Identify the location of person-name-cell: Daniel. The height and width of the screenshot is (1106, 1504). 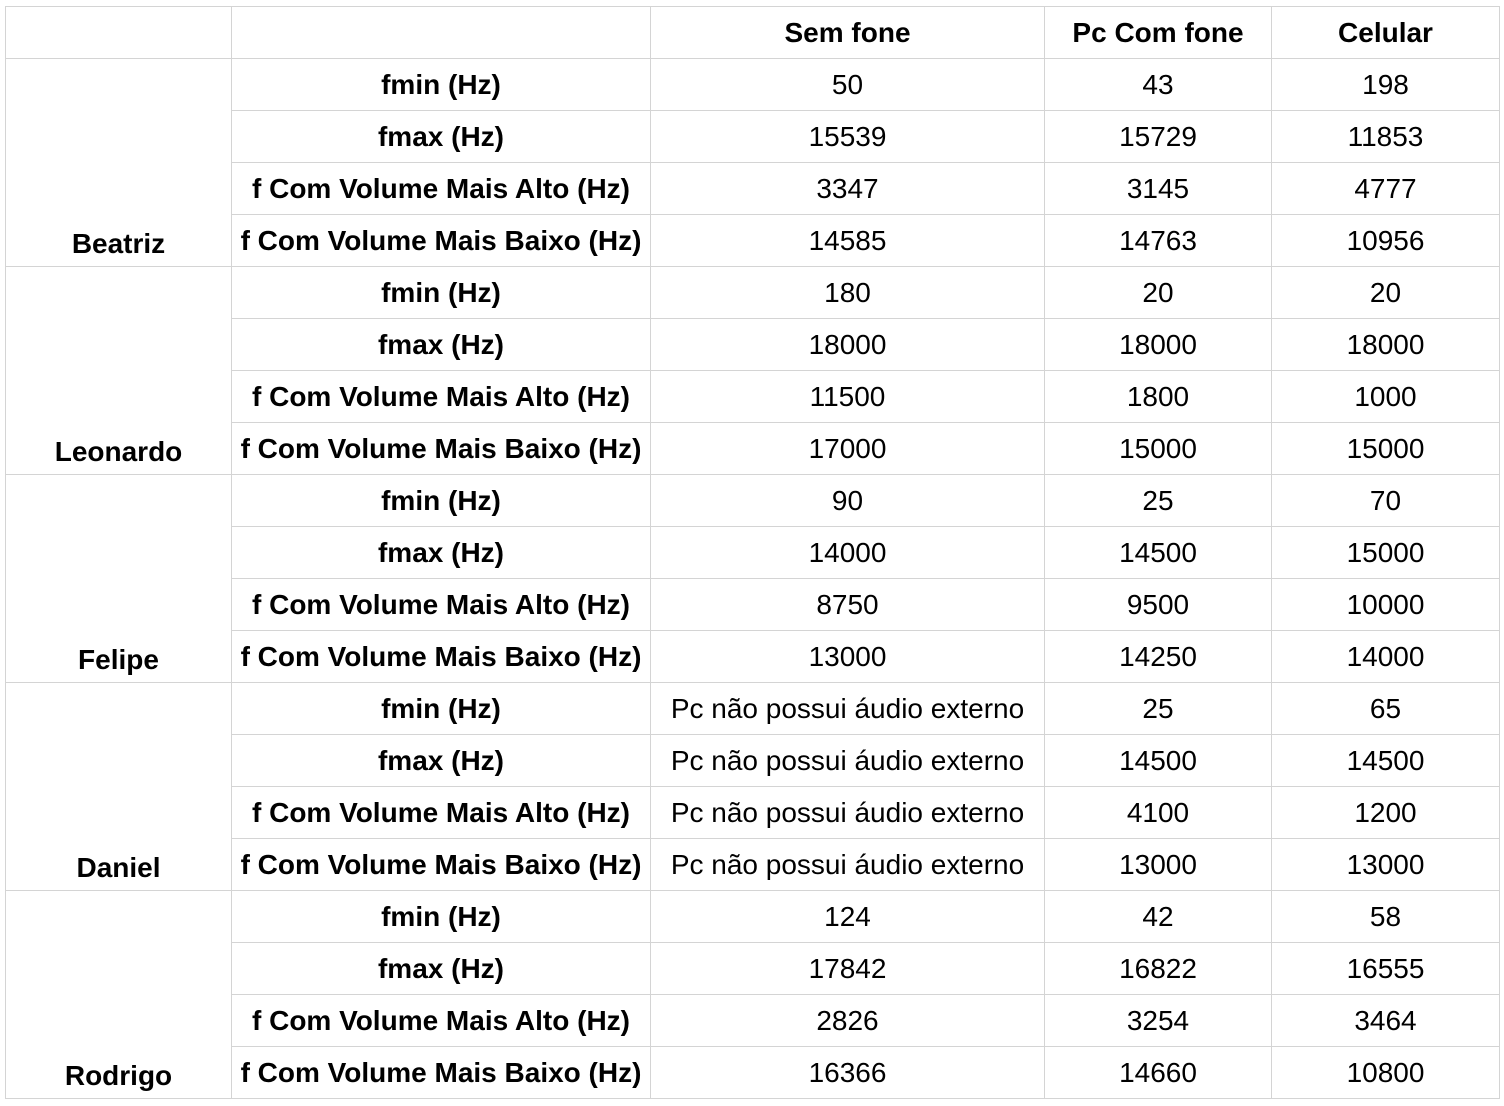
(118, 786).